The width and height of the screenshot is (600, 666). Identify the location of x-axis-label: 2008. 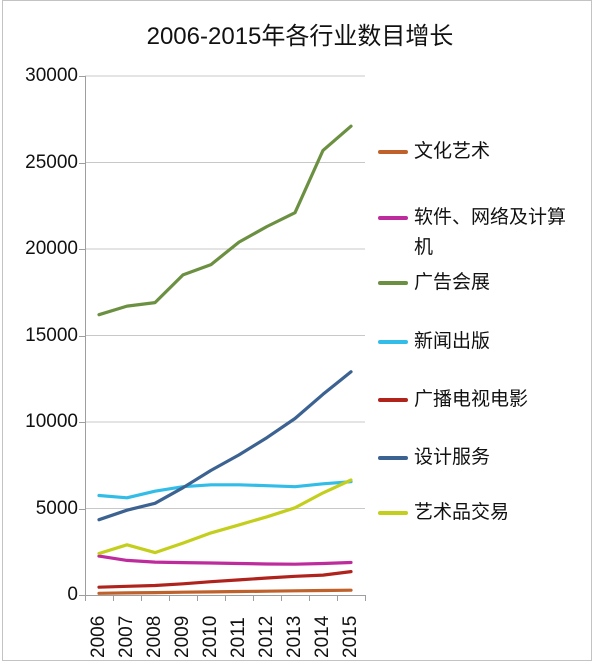
(154, 636).